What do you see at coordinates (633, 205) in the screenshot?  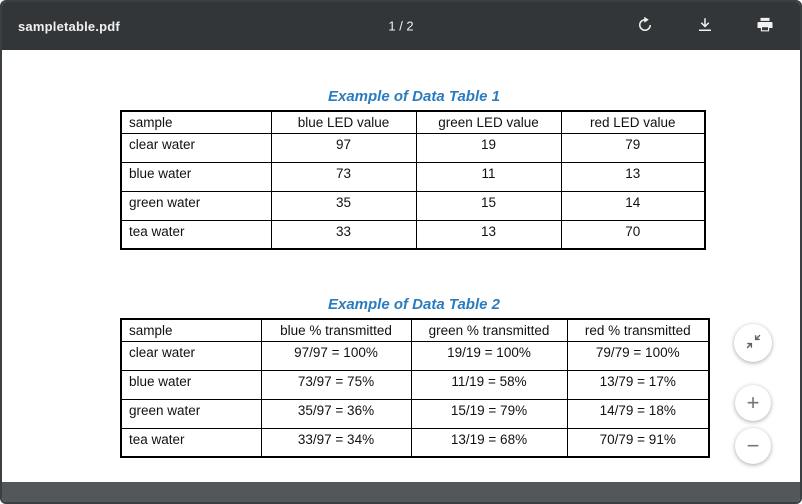 I see `cell: 14` at bounding box center [633, 205].